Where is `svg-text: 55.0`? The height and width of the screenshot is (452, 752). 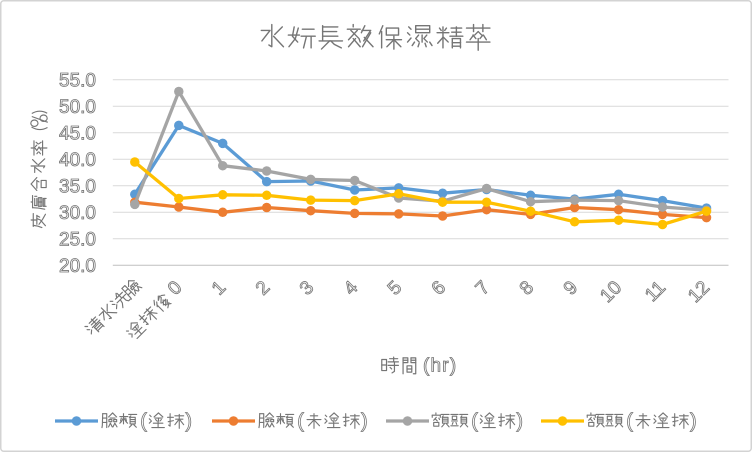 svg-text: 55.0 is located at coordinates (77, 81).